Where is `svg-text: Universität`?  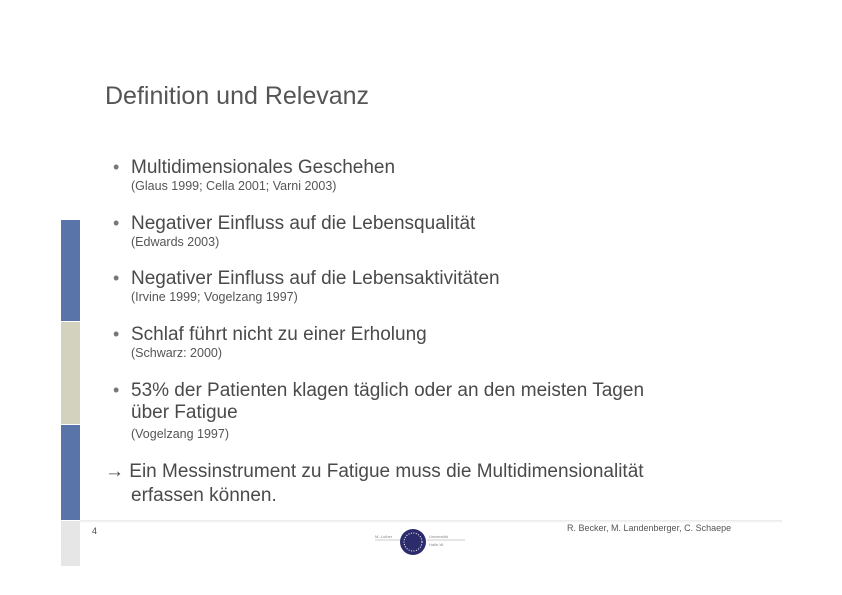 svg-text: Universität is located at coordinates (439, 536).